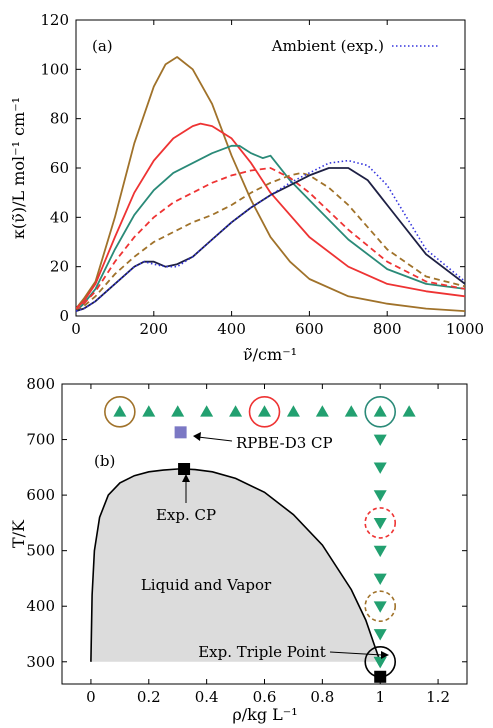  Describe the element at coordinates (186, 515) in the screenshot. I see `exp-cp-label: Exp. CP` at that location.